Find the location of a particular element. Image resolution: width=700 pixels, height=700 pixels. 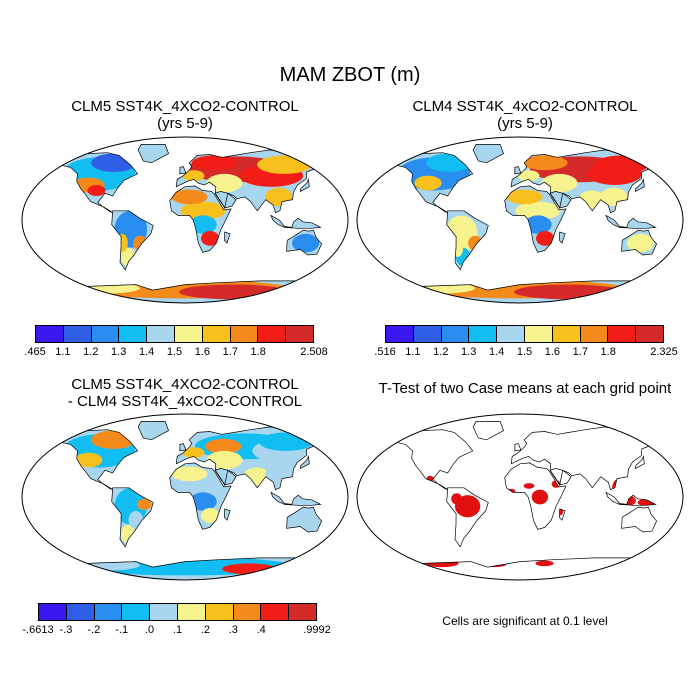

panel-3-title-line2: - CLM4 SST4K_4xCO2-CONTROL is located at coordinates (185, 401).